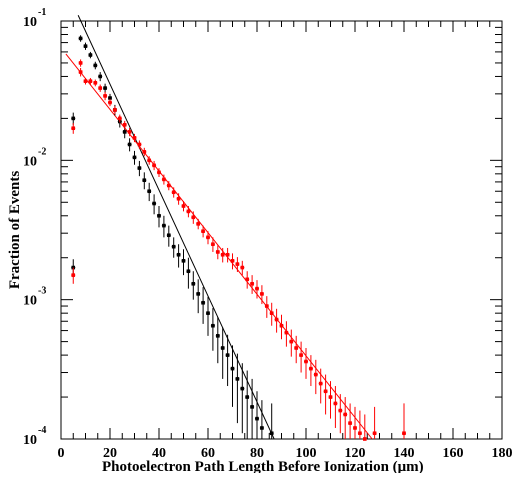  I want to click on x-tick-label: 160, so click(453, 453).